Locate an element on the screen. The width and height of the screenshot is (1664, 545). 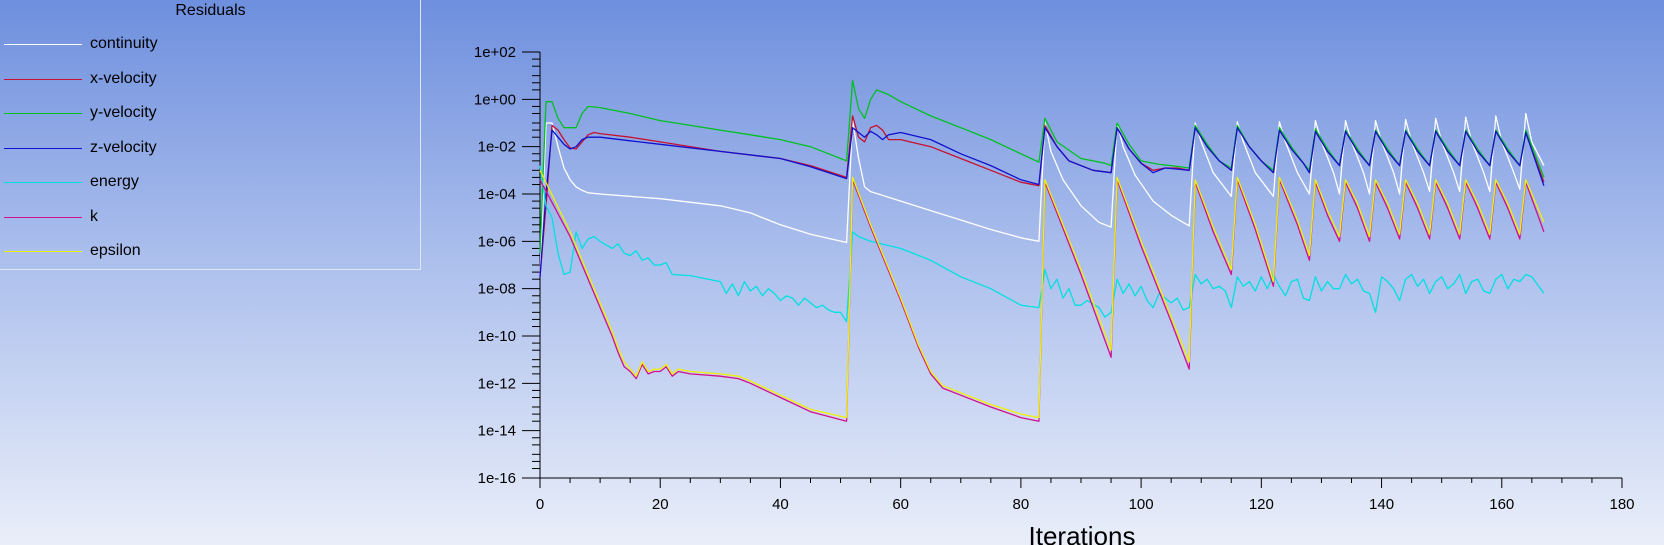
y-tick-label: 1e-10 is located at coordinates (497, 336).